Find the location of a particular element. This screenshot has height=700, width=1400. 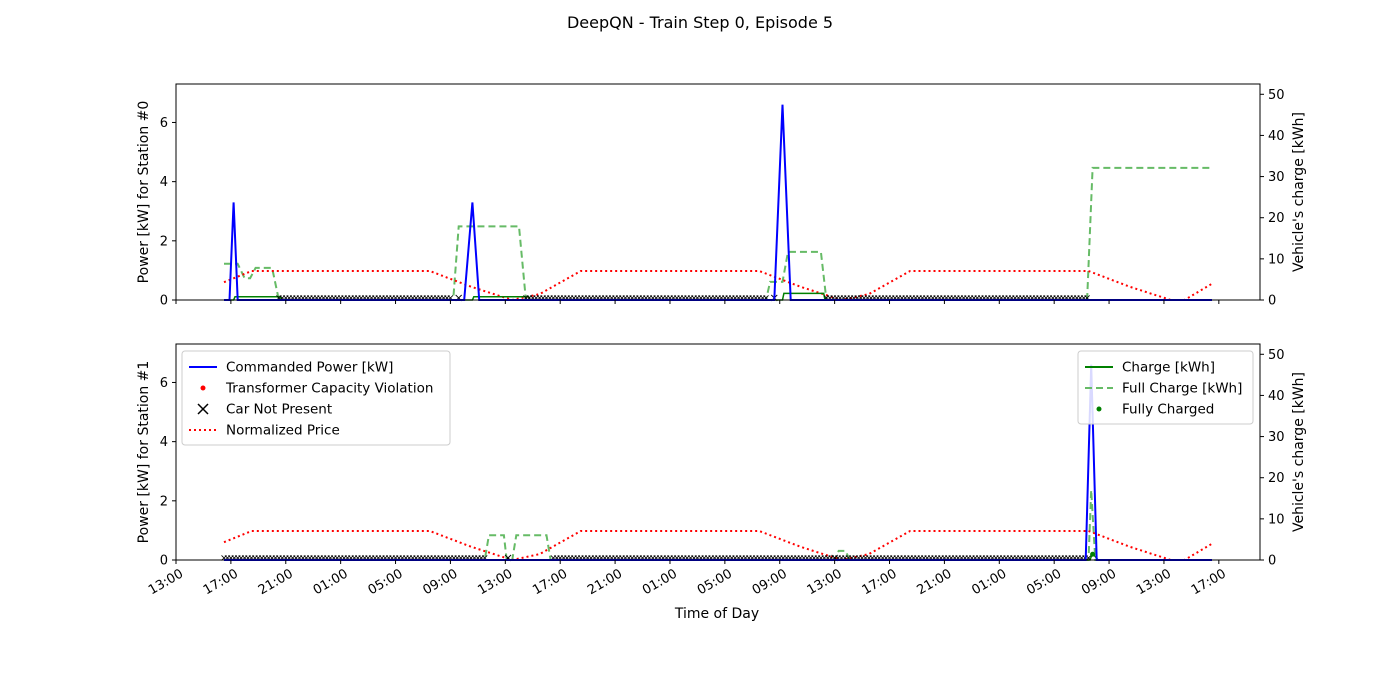

legend-label-price: Normalized Price is located at coordinates (283, 431).